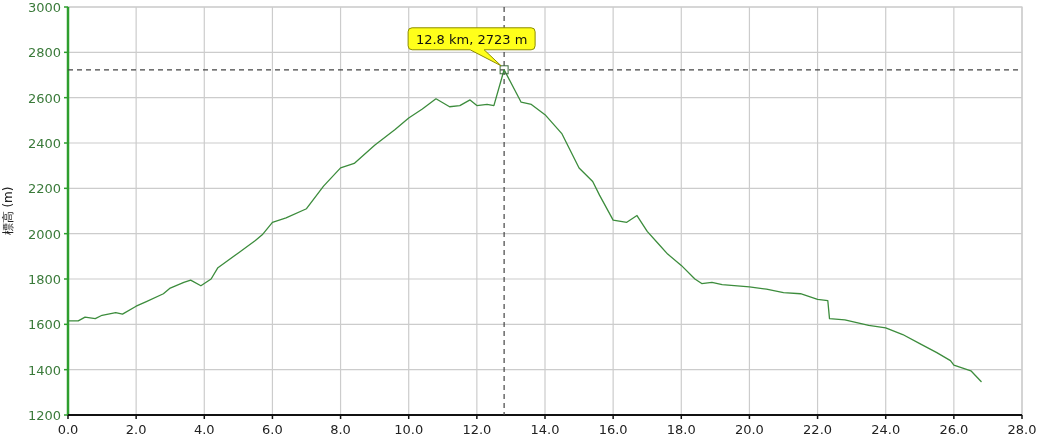  What do you see at coordinates (44, 7) in the screenshot?
I see `y-tick-label: 3000` at bounding box center [44, 7].